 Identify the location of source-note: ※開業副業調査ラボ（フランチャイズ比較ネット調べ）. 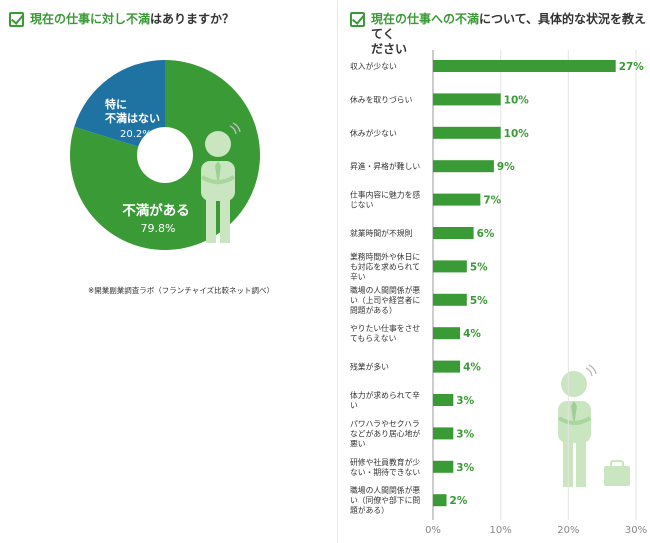
(181, 290).